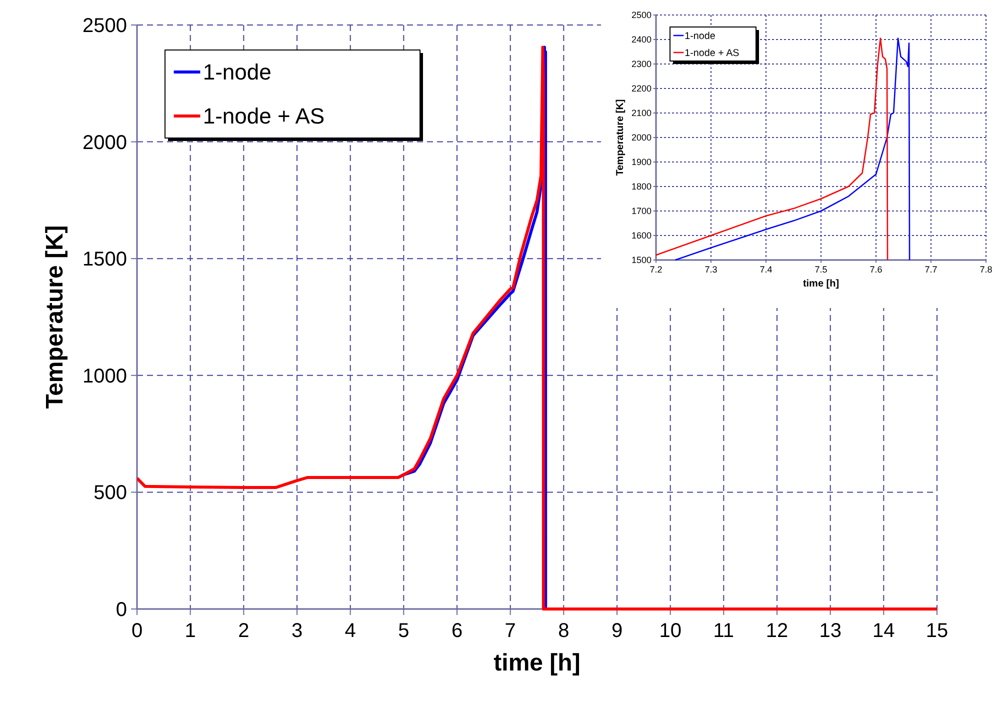 This screenshot has width=1000, height=715. What do you see at coordinates (937, 631) in the screenshot?
I see `x-tick-label: 15` at bounding box center [937, 631].